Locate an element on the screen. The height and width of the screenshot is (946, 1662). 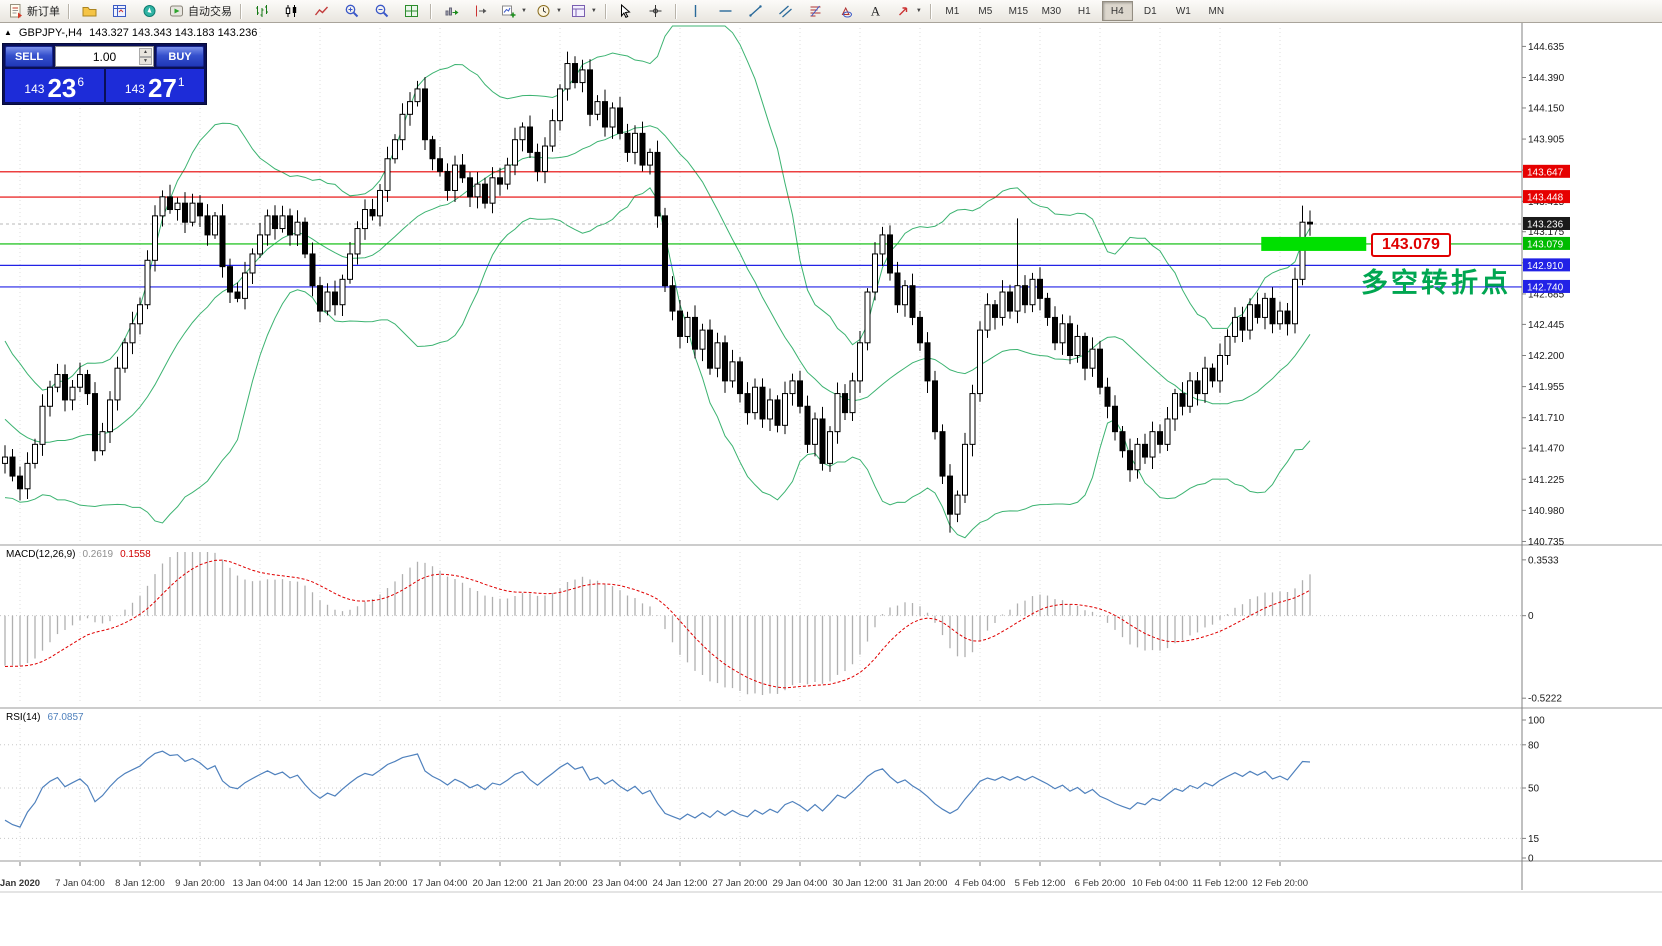
arrow-objects-button: ▼ is located at coordinates (908, 11).